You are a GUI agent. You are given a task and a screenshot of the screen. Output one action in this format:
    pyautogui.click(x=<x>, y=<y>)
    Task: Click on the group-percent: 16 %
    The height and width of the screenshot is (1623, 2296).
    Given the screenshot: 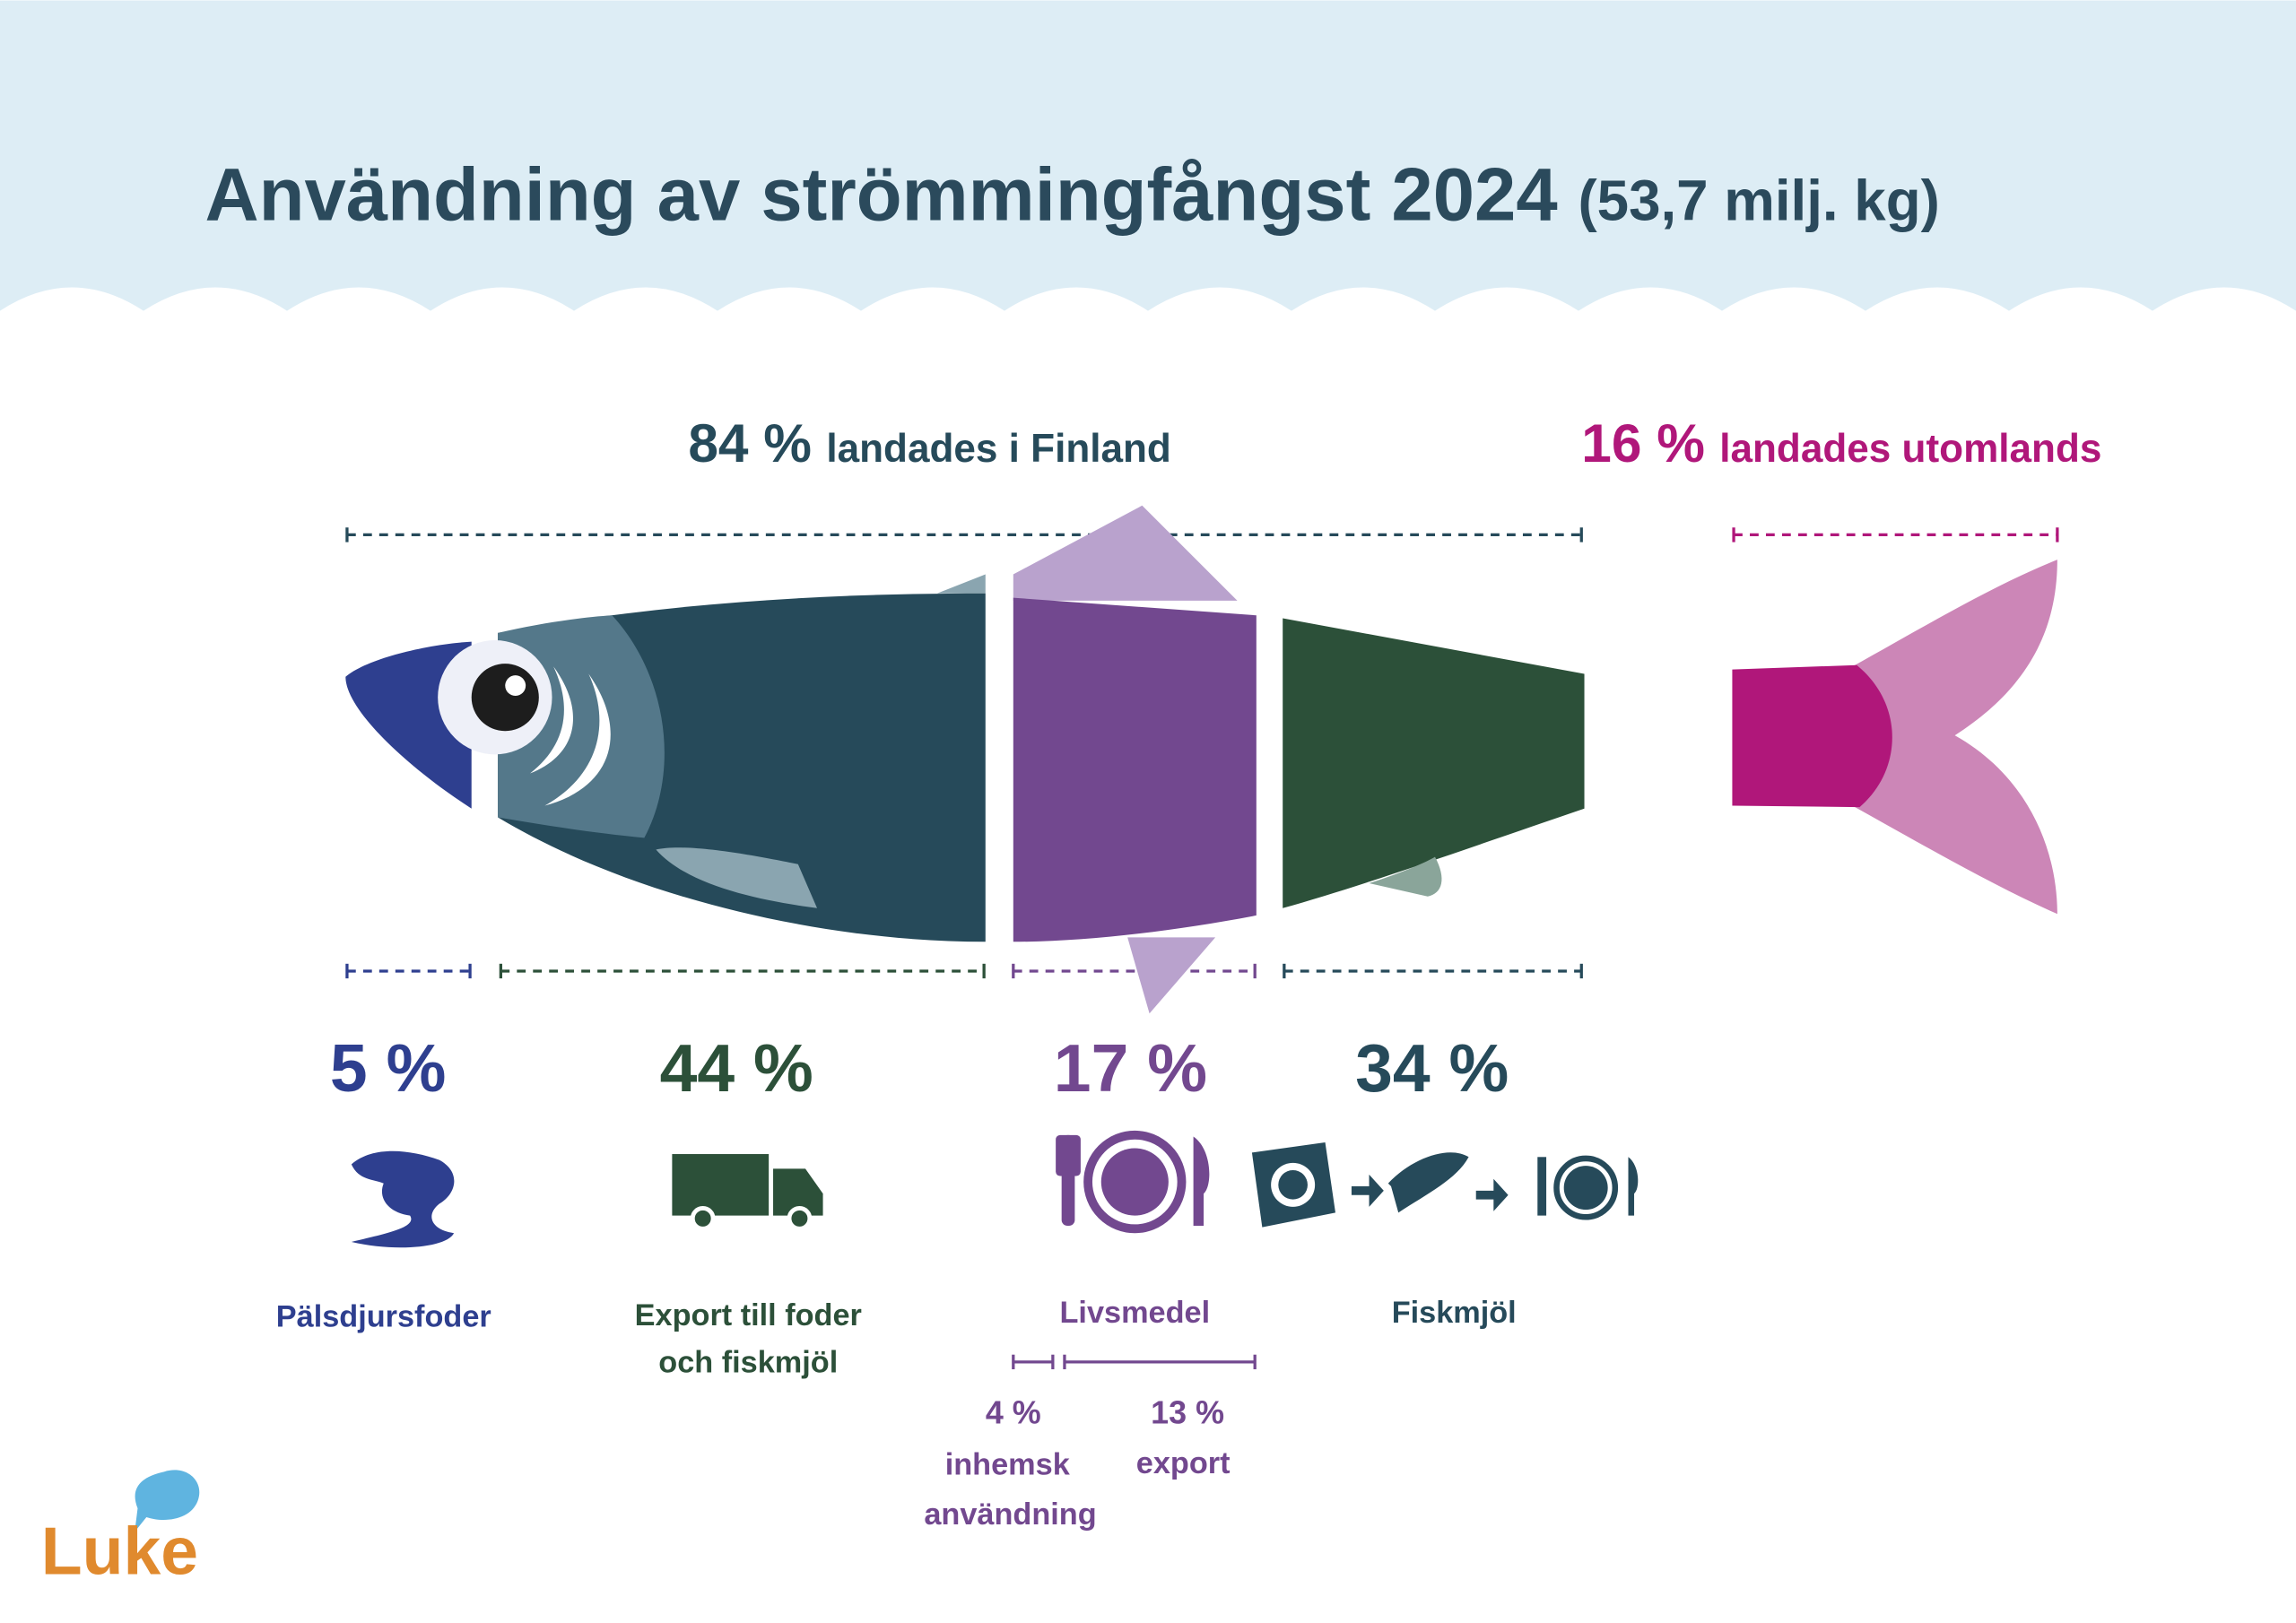 What is the action you would take?
    pyautogui.click(x=1643, y=442)
    